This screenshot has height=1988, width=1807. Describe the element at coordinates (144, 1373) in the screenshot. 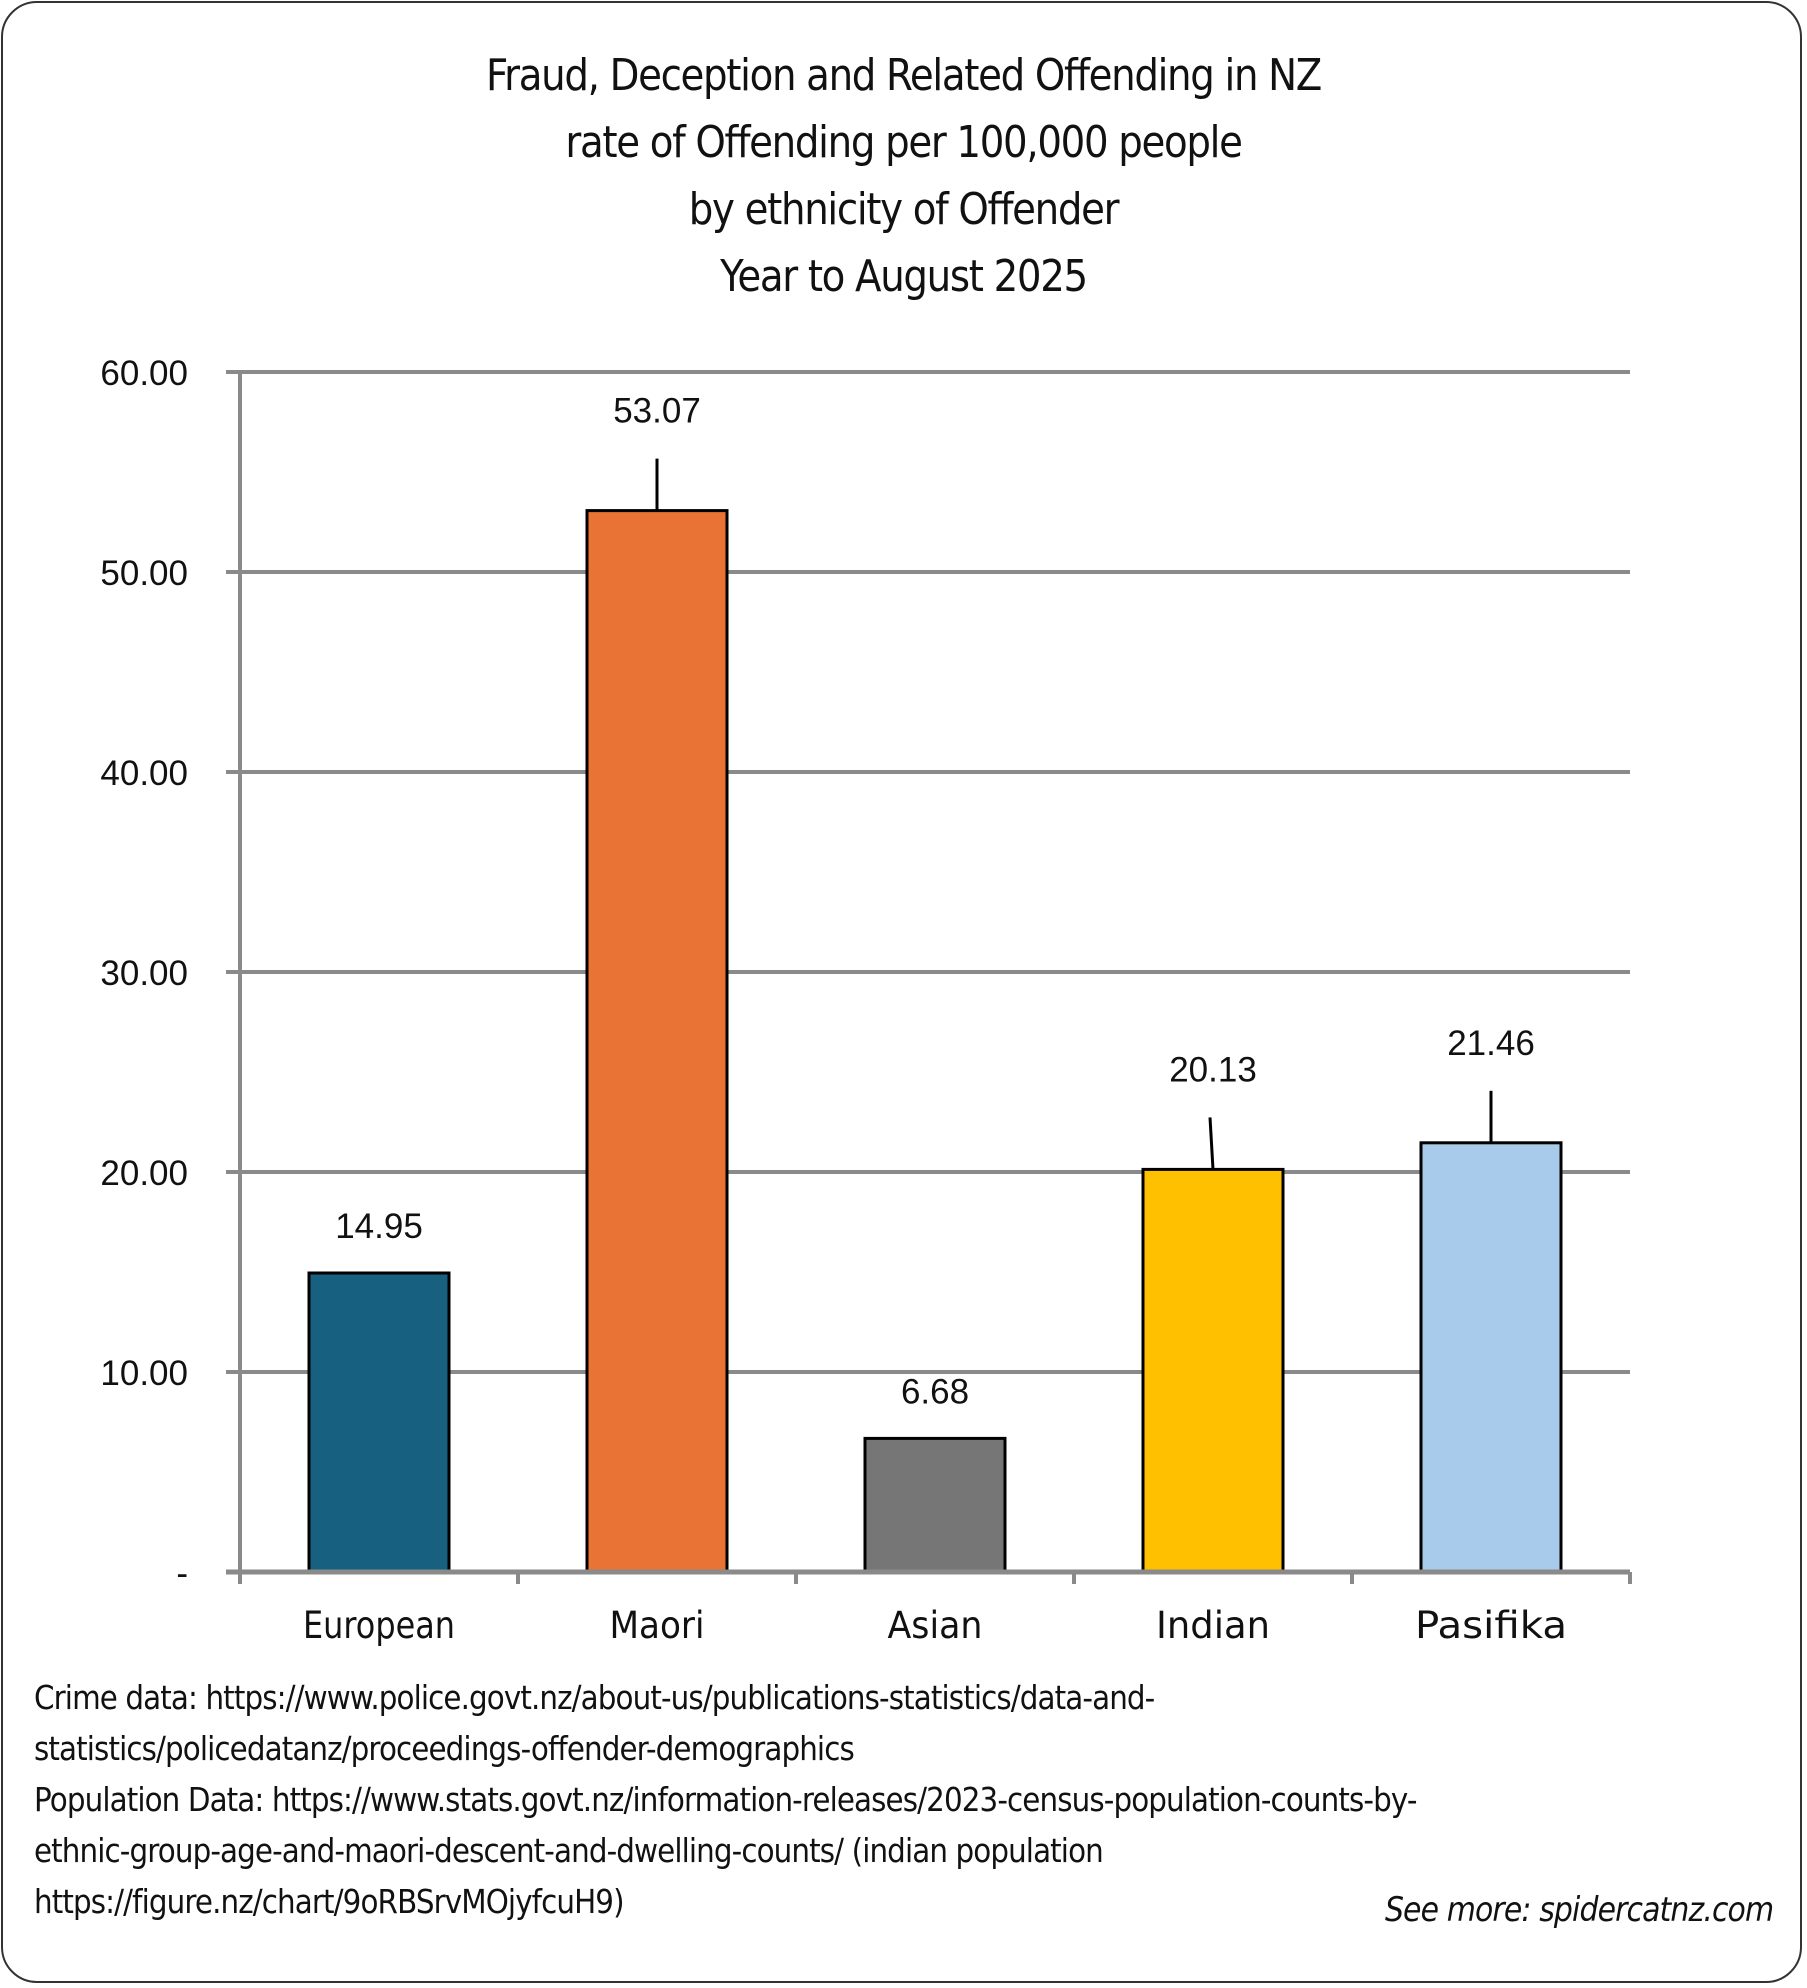

I see `y-tick-label: 10.00` at that location.